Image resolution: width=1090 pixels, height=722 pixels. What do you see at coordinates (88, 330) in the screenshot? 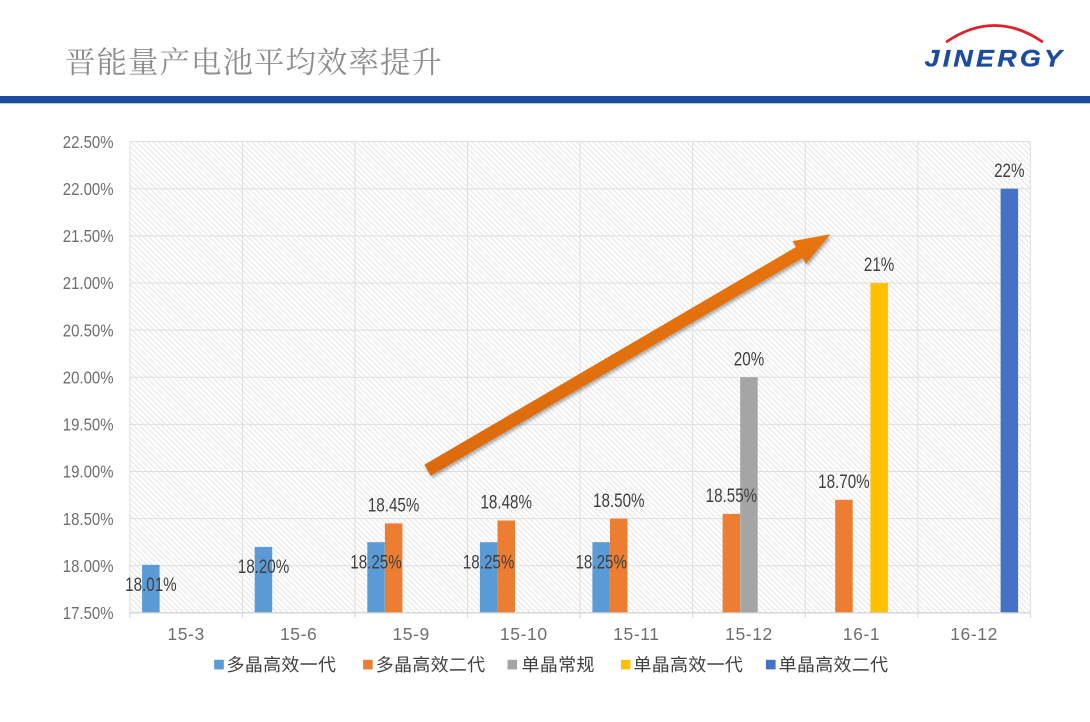
I see `svg-text: 20.50%` at bounding box center [88, 330].